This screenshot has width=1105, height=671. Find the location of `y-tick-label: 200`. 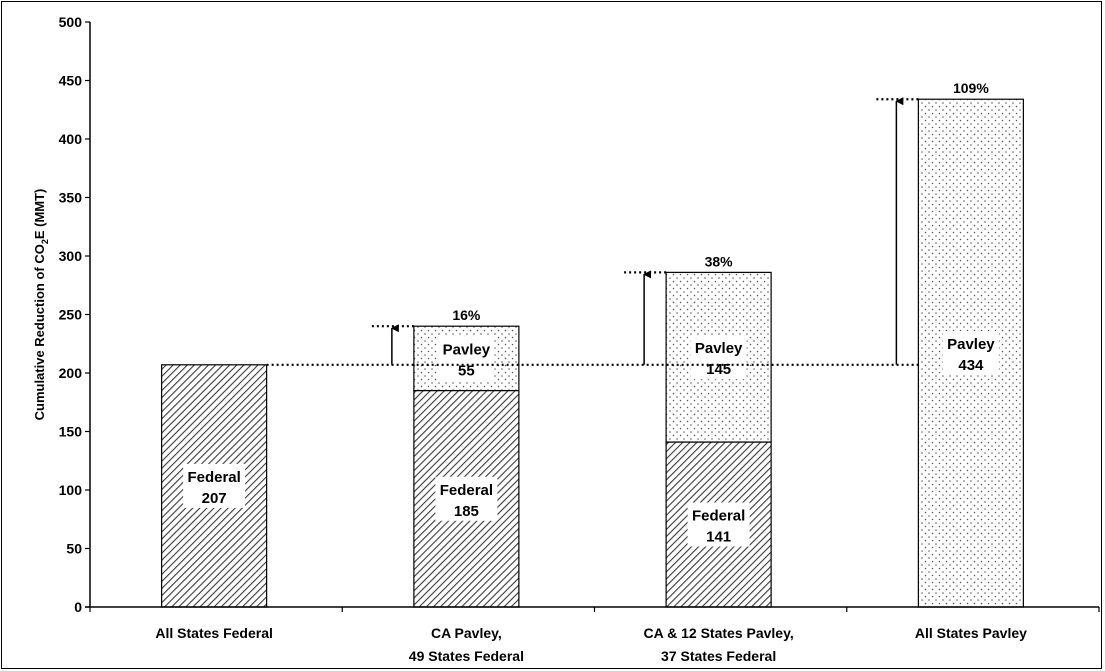

y-tick-label: 200 is located at coordinates (71, 373).